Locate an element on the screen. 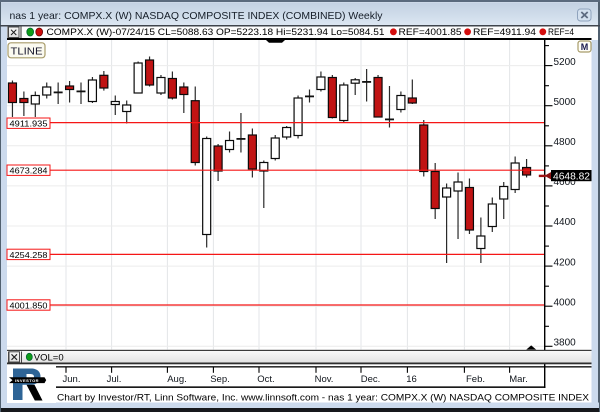  svg-text: 3800 is located at coordinates (565, 343).